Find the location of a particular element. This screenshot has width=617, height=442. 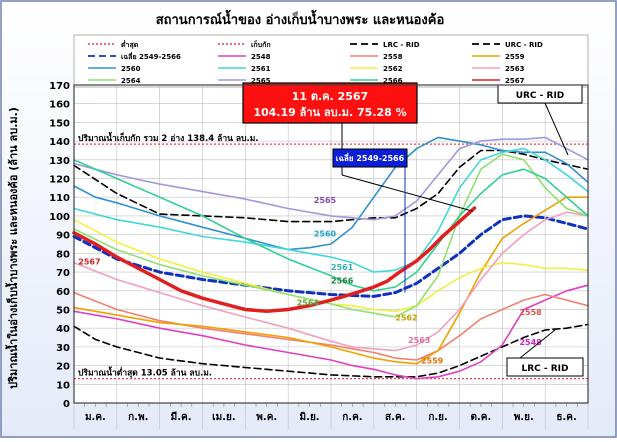

callout-connector is located at coordinates (407, 193).